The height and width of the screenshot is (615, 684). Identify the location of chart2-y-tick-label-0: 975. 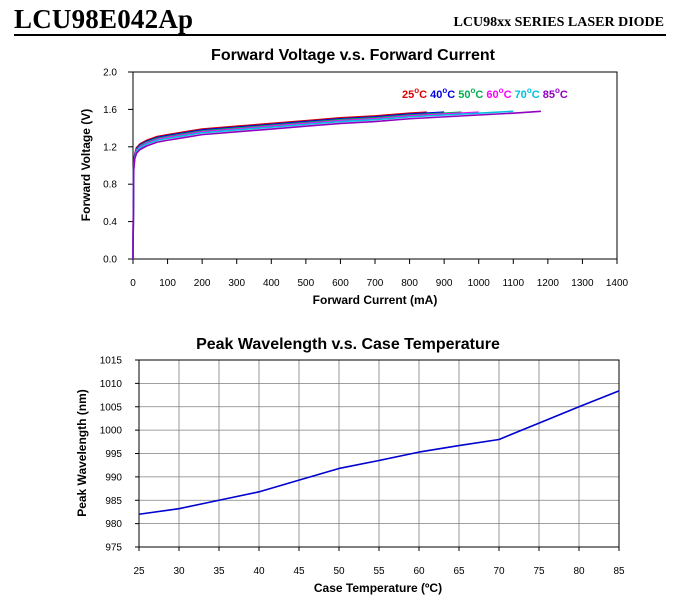
(113, 548).